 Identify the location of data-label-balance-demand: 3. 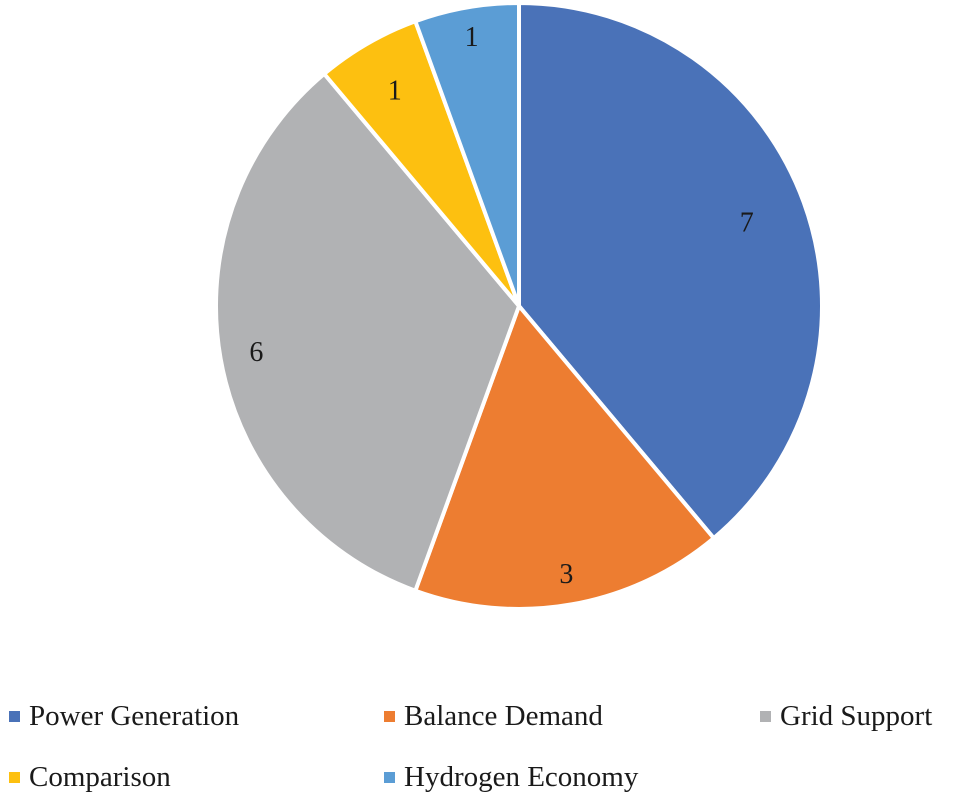
(566, 574).